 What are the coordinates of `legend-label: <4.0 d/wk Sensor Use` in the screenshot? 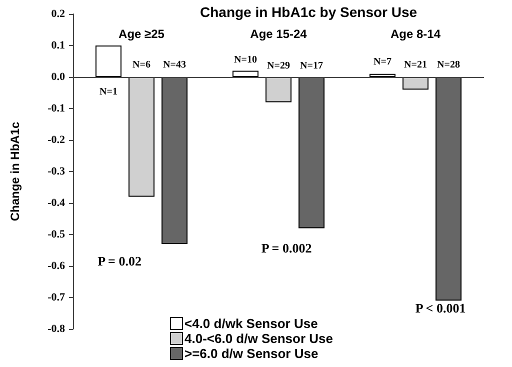 It's located at (251, 323).